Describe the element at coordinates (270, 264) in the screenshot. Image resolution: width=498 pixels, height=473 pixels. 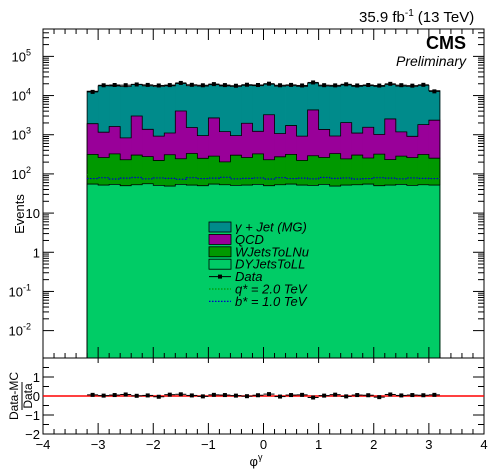
I see `legend-label: DYJetsToLL` at that location.